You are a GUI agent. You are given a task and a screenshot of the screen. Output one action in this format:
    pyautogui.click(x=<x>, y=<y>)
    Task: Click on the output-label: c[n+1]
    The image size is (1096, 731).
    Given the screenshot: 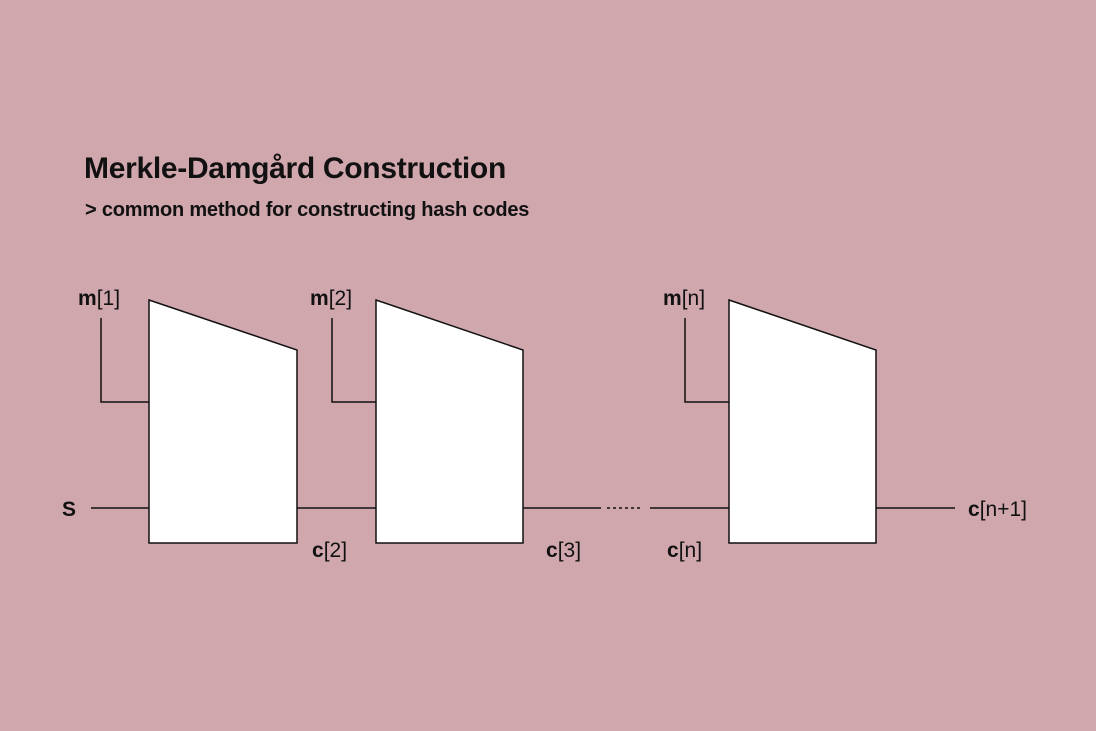 What is the action you would take?
    pyautogui.click(x=997, y=509)
    